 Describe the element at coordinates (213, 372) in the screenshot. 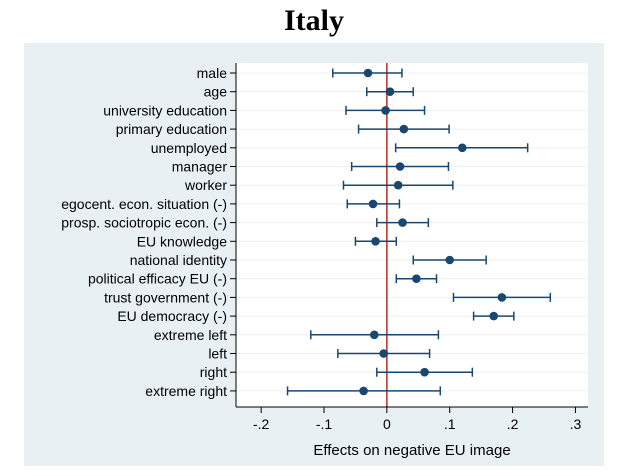

I see `y-tick-label: right` at that location.